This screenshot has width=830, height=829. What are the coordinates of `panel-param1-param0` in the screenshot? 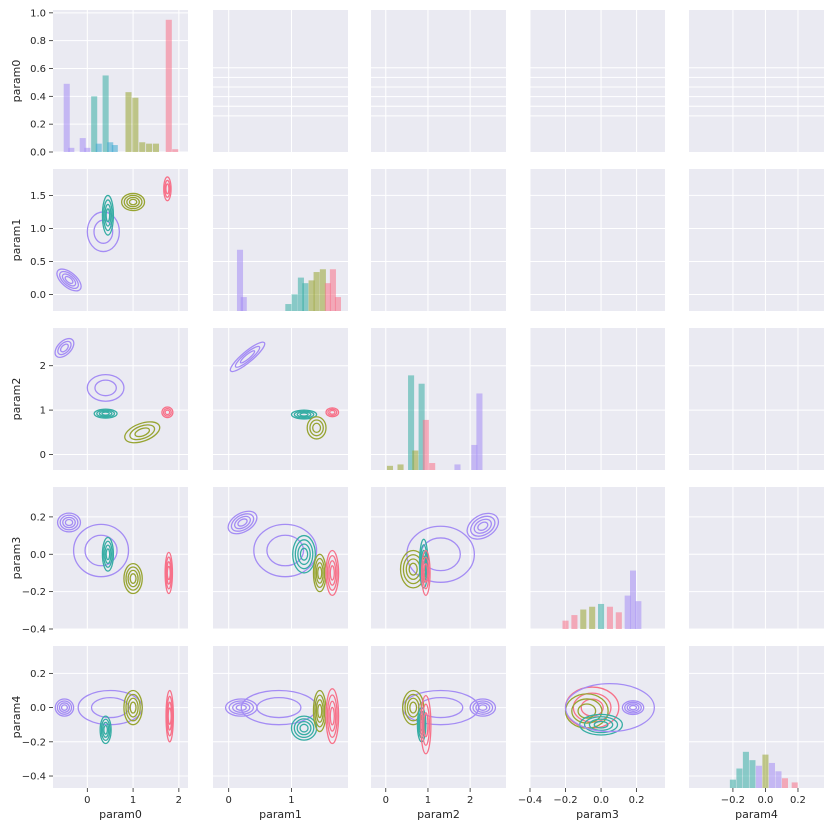 It's located at (120, 240).